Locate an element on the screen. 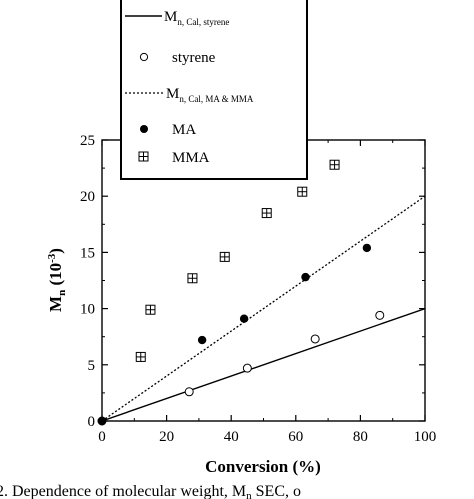 The image size is (474, 499). legend-label-mma: MMA is located at coordinates (191, 158).